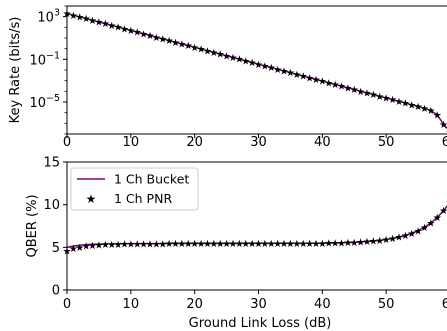 The width and height of the screenshot is (447, 331). I want to click on x-tick-label: 30, so click(258, 304).